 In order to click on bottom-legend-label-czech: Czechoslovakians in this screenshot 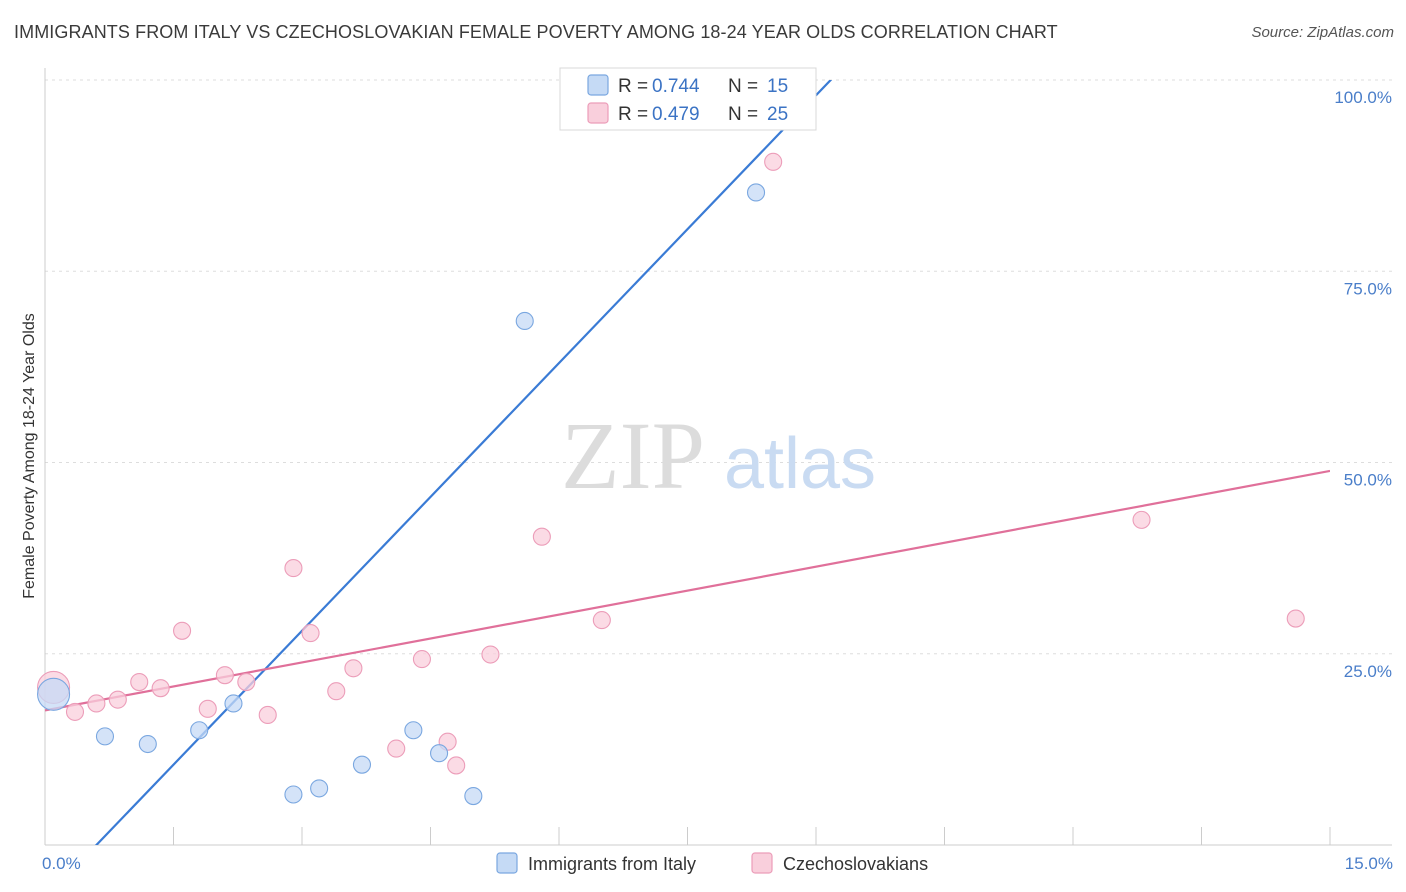, I will do `click(855, 864)`.